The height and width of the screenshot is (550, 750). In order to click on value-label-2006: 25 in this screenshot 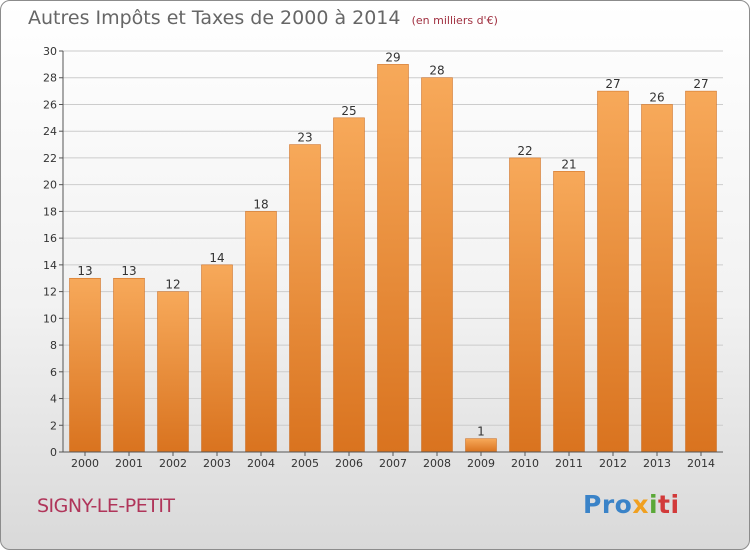, I will do `click(348, 111)`.